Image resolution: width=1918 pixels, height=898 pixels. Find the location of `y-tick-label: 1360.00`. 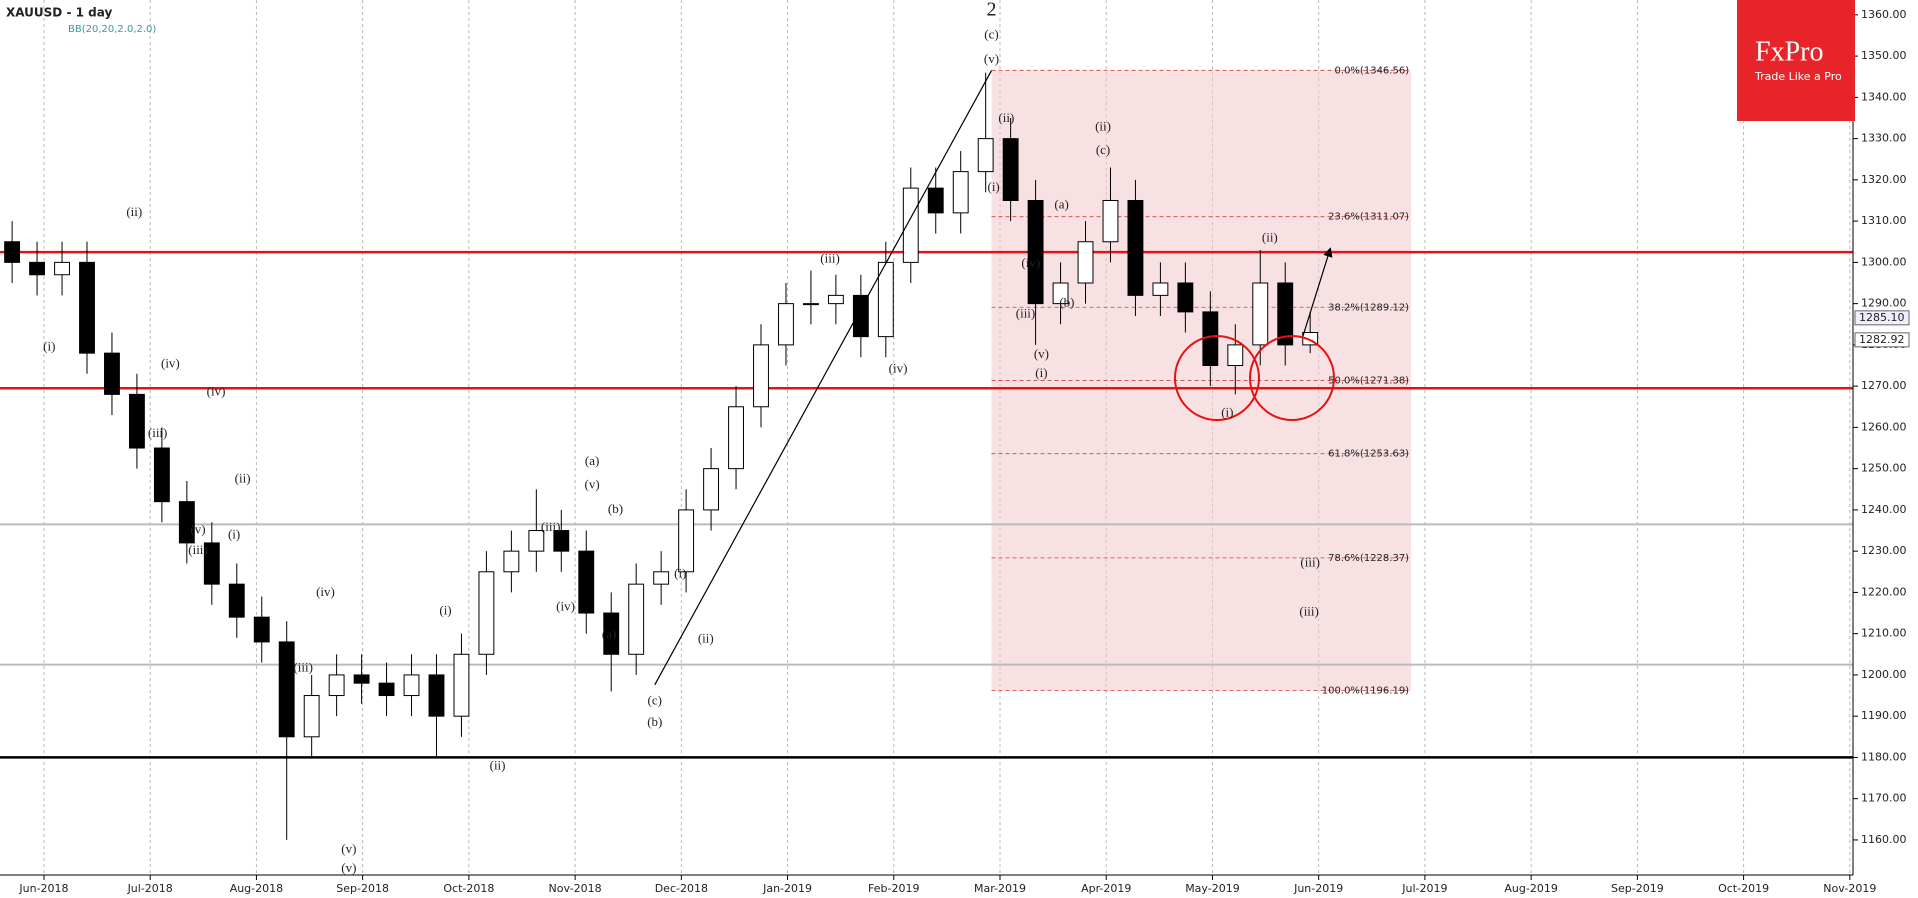

y-tick-label: 1360.00 is located at coordinates (1884, 14).